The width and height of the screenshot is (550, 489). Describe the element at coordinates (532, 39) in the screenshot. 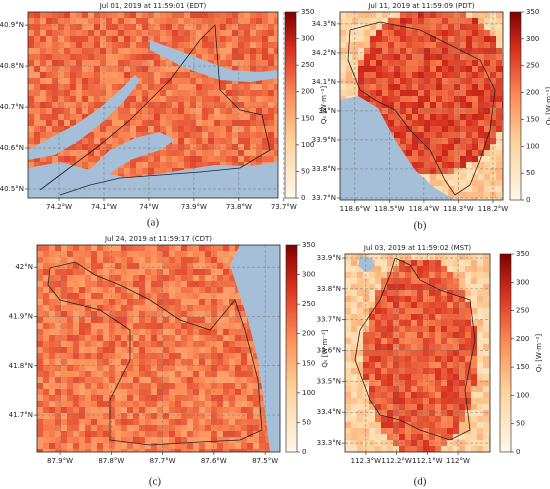

I see `colorbar-tick-label: 300` at that location.